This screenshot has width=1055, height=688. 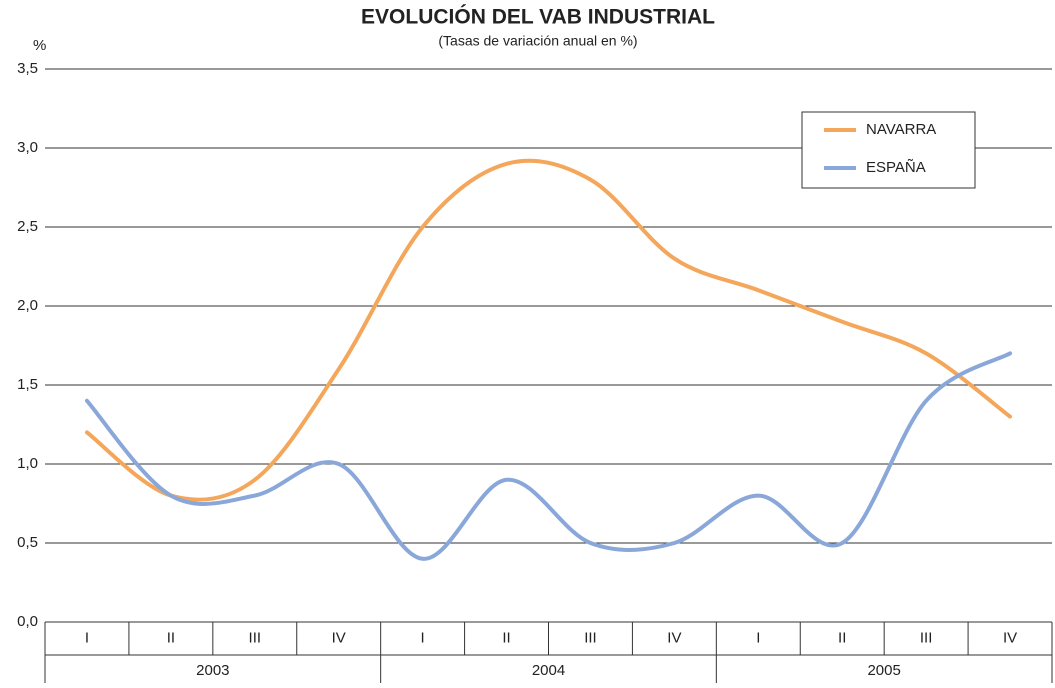 What do you see at coordinates (901, 129) in the screenshot?
I see `legend-label: NAVARRA` at bounding box center [901, 129].